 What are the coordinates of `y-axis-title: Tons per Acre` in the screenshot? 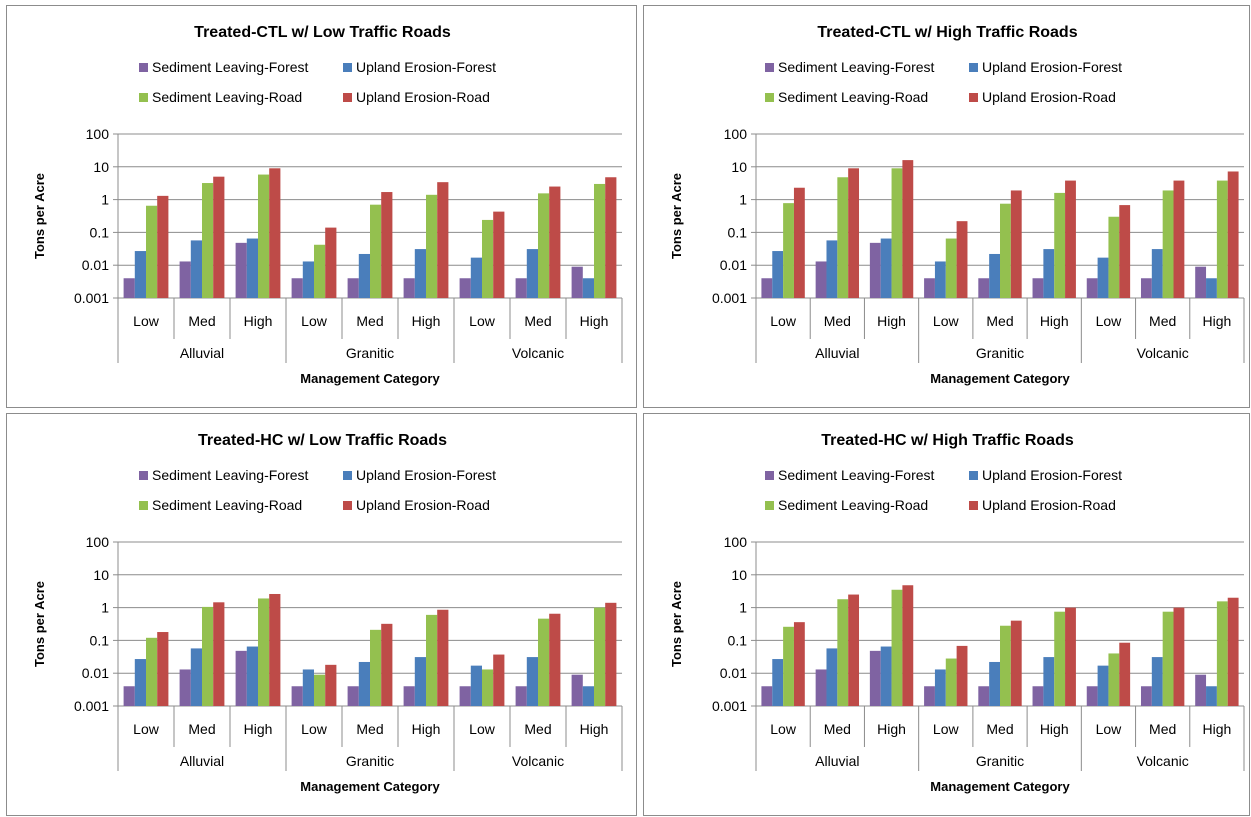 It's located at (39, 216).